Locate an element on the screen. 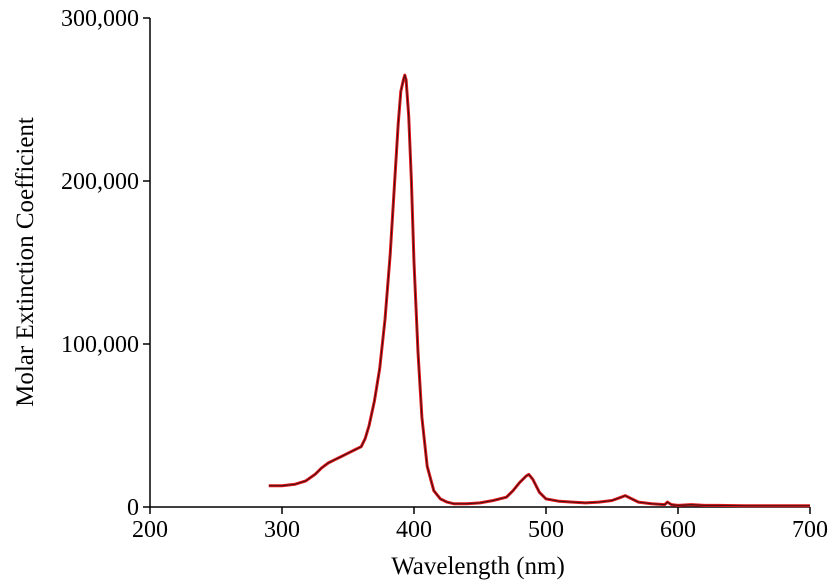 This screenshot has width=839, height=583. x-tick-label: 600 is located at coordinates (678, 530).